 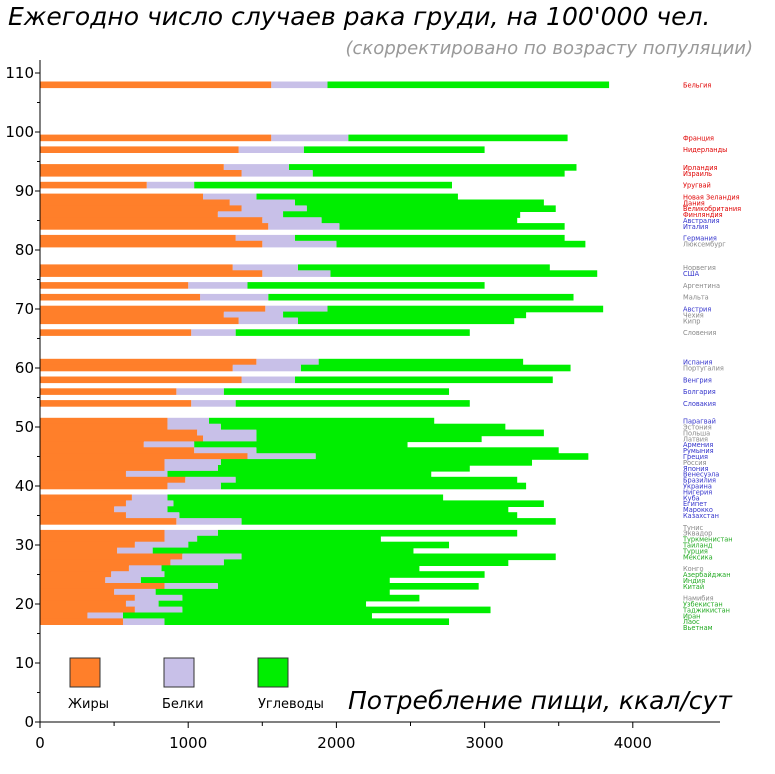 I want to click on country-label: Венесуэла, so click(x=701, y=475).